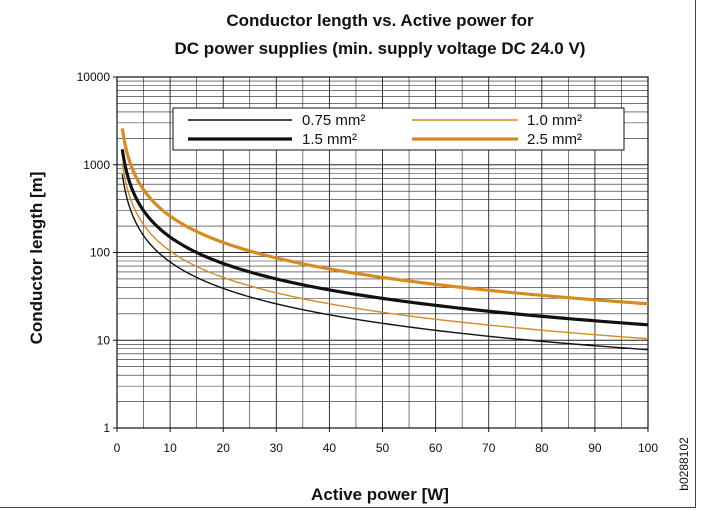  What do you see at coordinates (277, 448) in the screenshot?
I see `x-tick-label: 30` at bounding box center [277, 448].